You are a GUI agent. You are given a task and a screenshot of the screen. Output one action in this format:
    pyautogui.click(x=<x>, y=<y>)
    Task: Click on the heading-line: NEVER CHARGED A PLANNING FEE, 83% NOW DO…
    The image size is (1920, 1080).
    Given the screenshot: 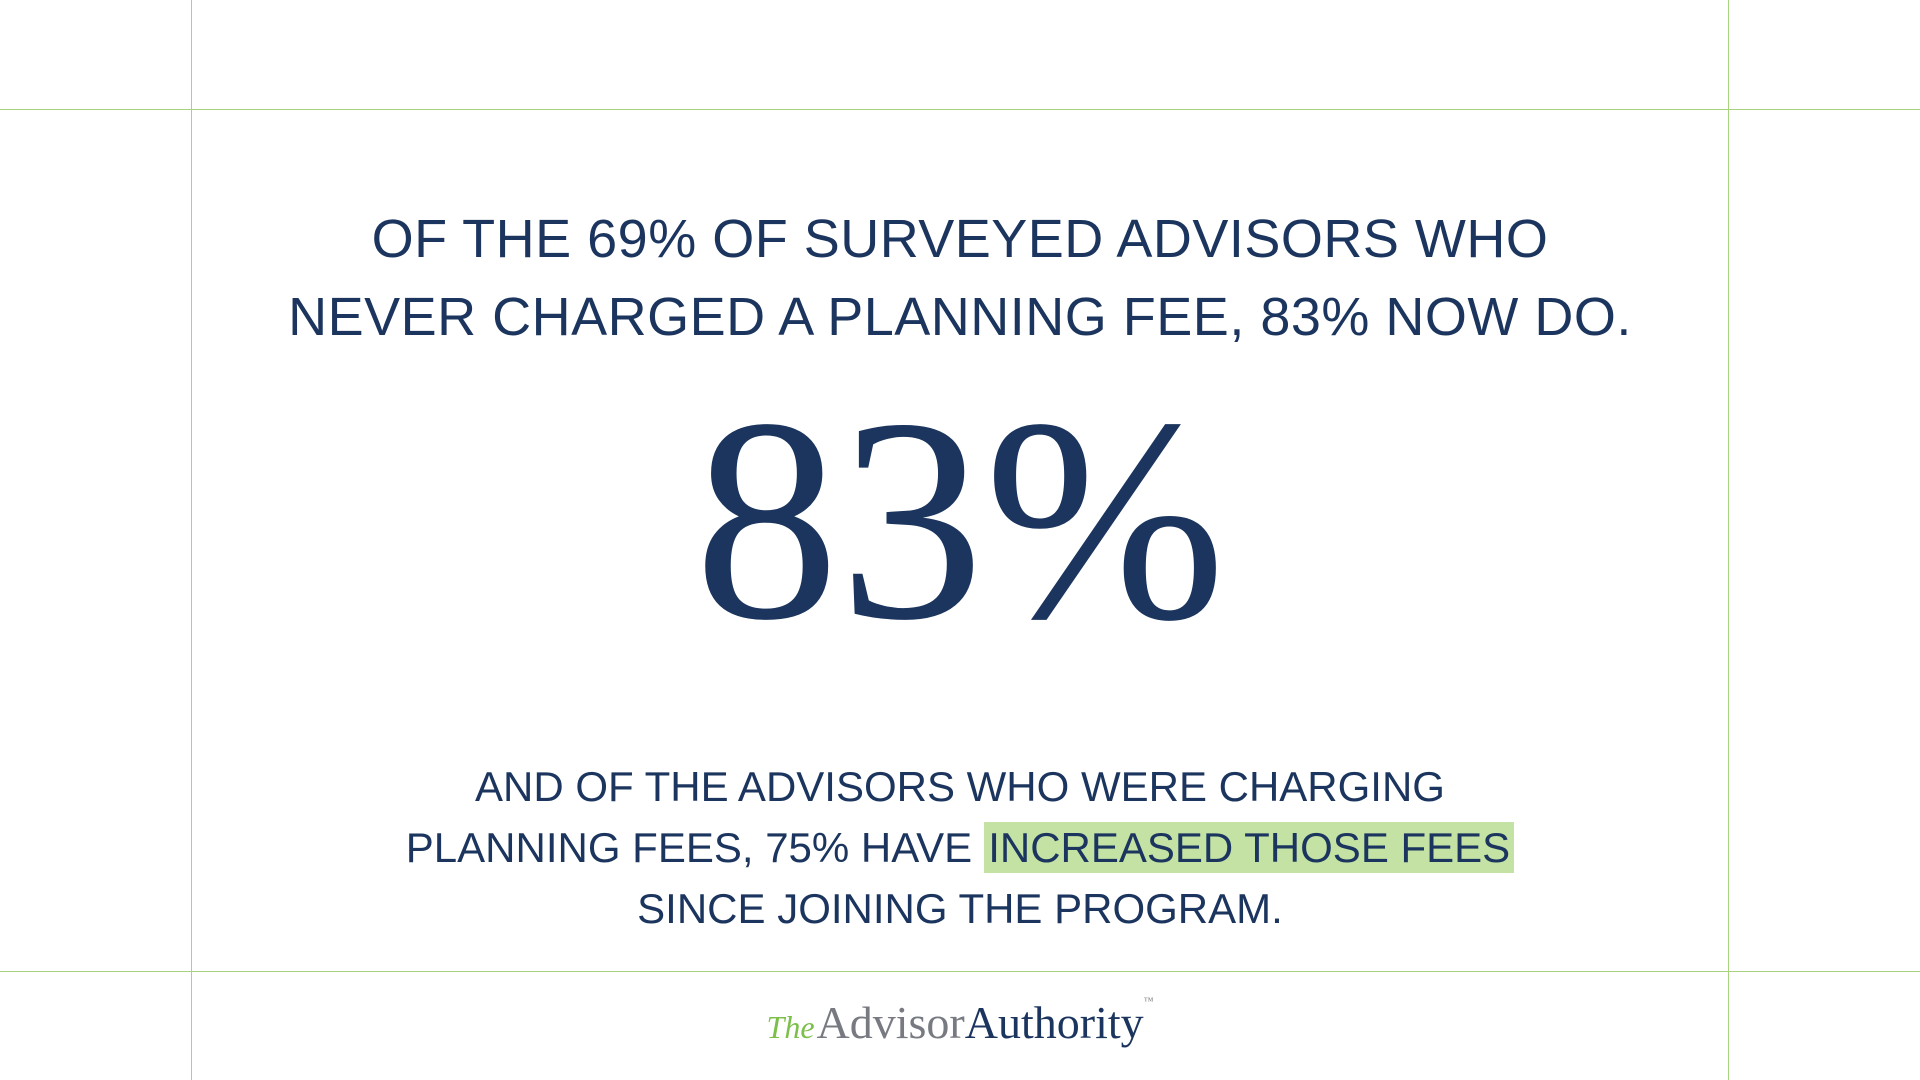 What is the action you would take?
    pyautogui.click(x=960, y=317)
    